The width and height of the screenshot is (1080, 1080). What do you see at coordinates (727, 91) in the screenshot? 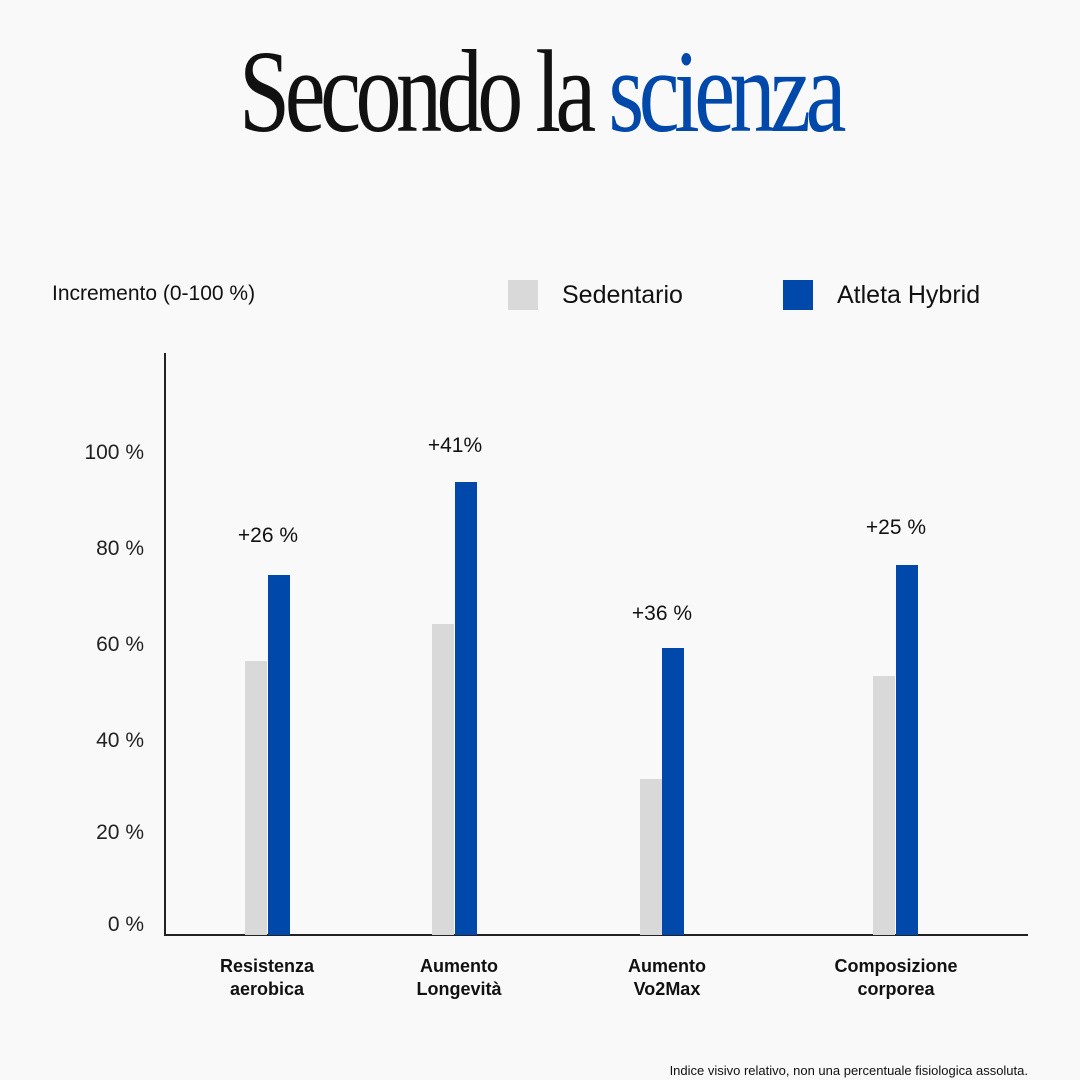
I see `title-part-accent: scienza` at bounding box center [727, 91].